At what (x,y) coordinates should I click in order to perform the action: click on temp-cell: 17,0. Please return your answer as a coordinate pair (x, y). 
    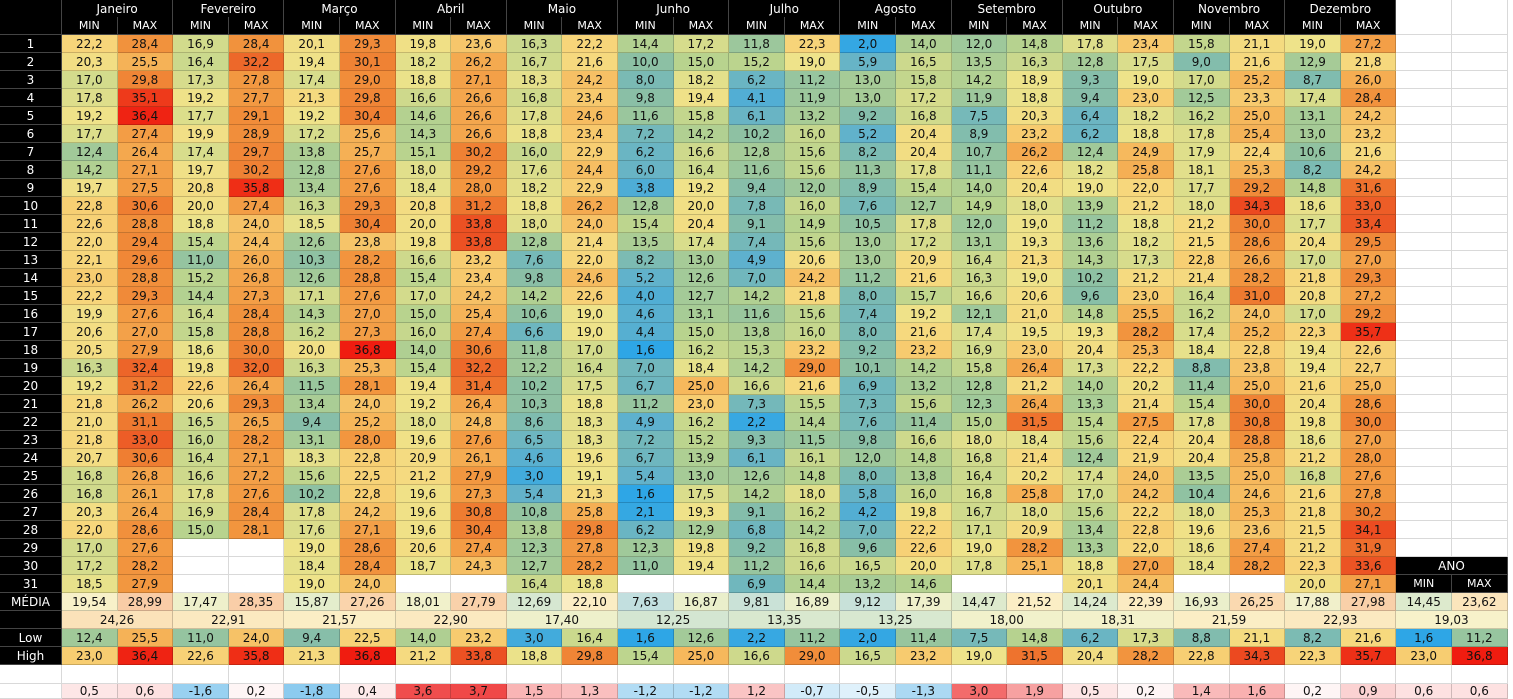
    Looking at the image, I should click on (1202, 80).